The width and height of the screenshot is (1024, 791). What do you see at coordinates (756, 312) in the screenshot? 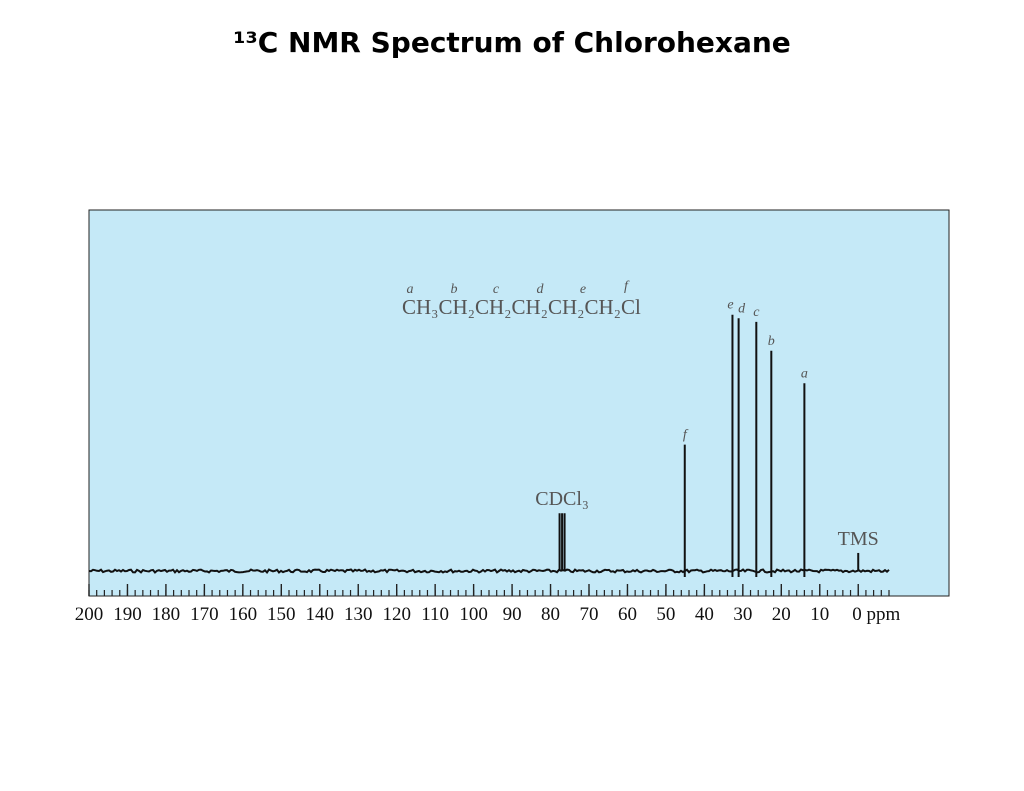
I see `peak-label: c` at bounding box center [756, 312].